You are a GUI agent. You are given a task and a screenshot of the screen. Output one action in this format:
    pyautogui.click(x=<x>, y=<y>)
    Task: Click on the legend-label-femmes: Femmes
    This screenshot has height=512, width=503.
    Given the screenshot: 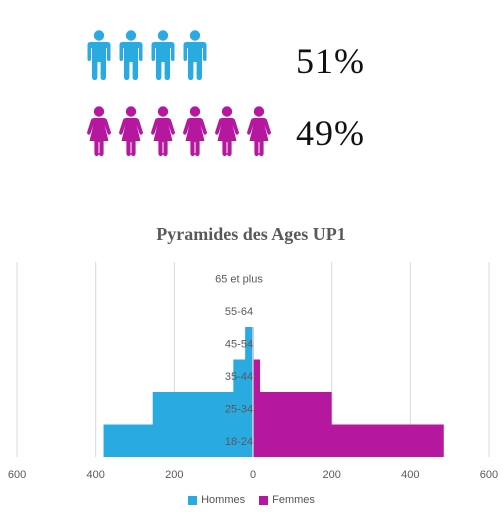 What is the action you would take?
    pyautogui.click(x=293, y=500)
    